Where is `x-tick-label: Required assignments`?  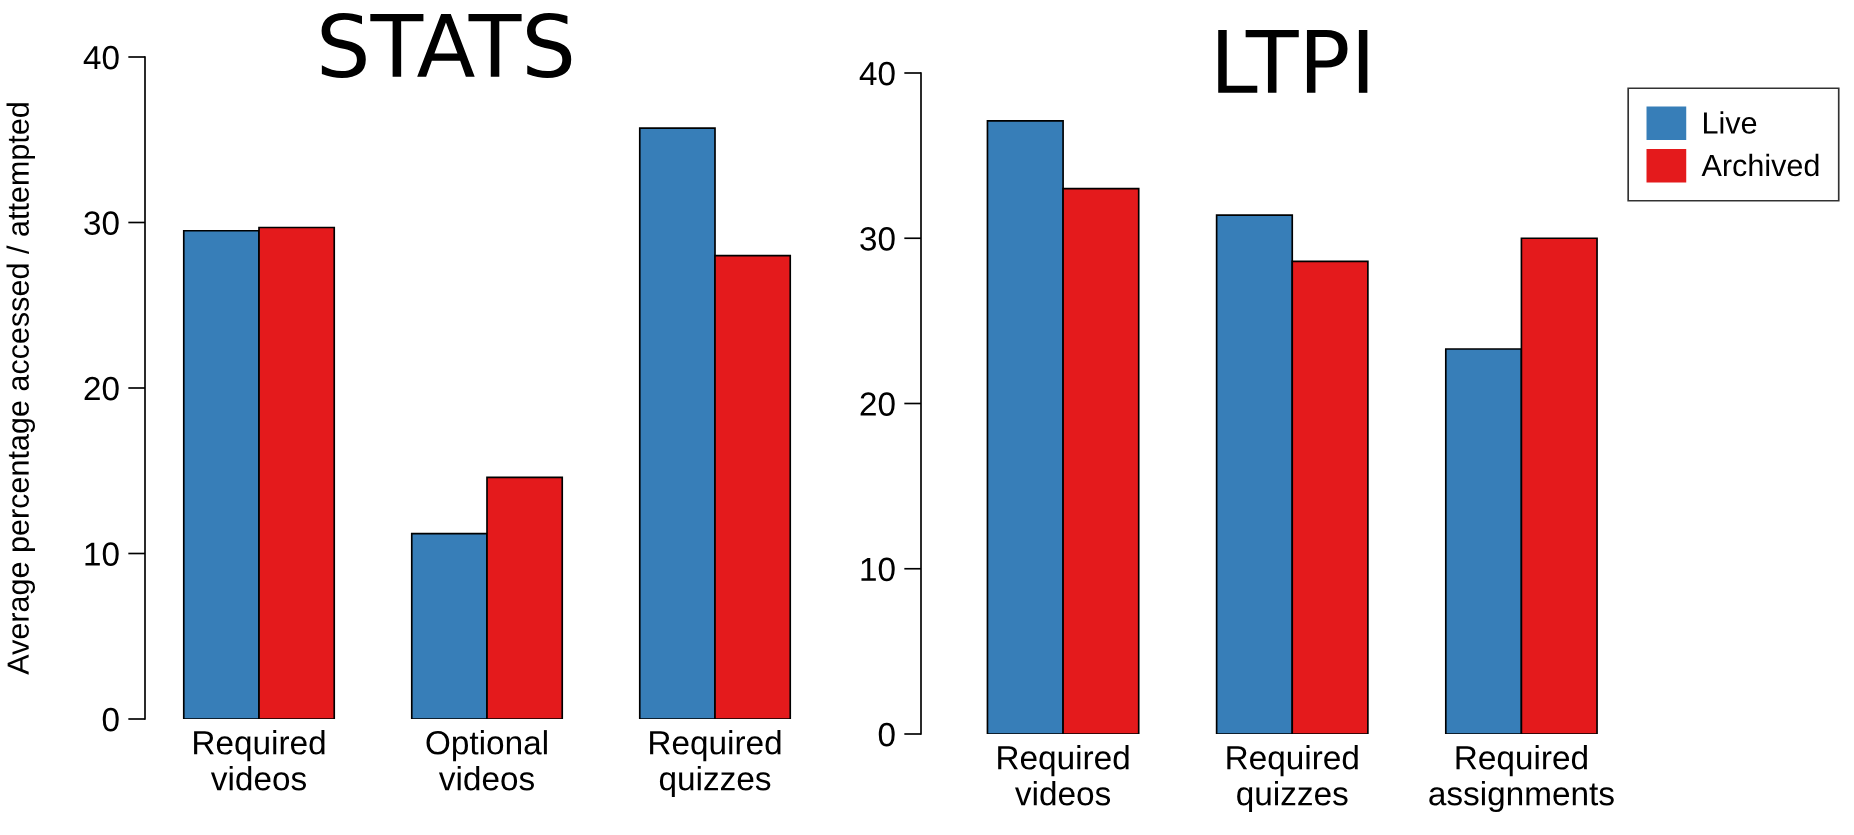 x-tick-label: Required assignments is located at coordinates (1521, 779).